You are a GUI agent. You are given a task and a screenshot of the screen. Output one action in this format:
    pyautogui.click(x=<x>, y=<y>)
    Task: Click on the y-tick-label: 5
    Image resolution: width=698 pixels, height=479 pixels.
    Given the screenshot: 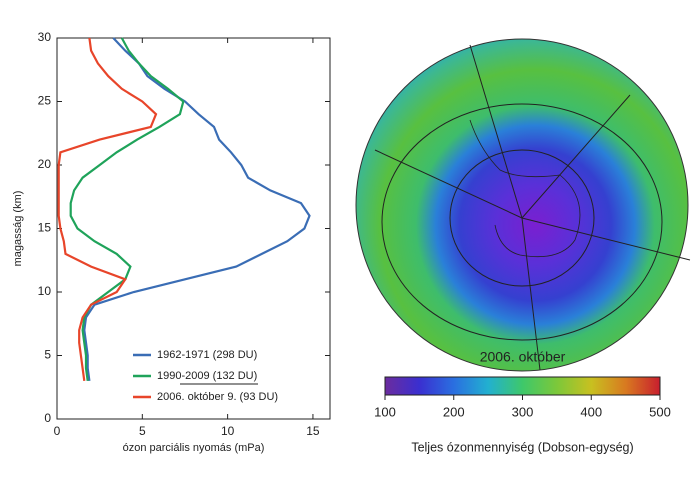 What is the action you would take?
    pyautogui.click(x=47, y=355)
    